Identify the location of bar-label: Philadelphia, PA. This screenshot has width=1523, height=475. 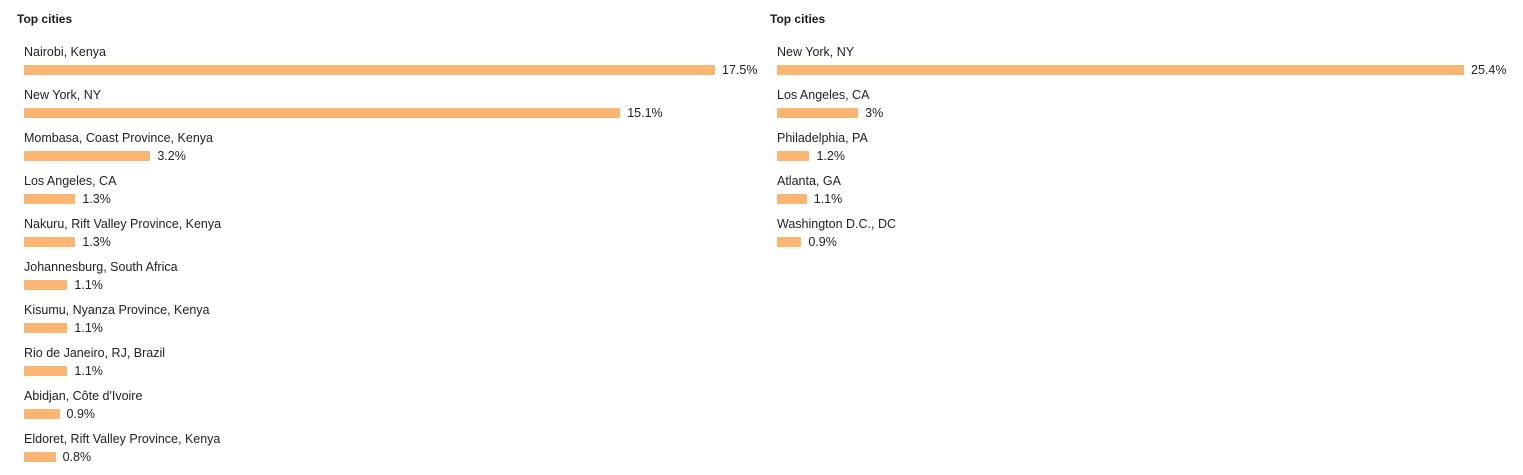
(822, 138).